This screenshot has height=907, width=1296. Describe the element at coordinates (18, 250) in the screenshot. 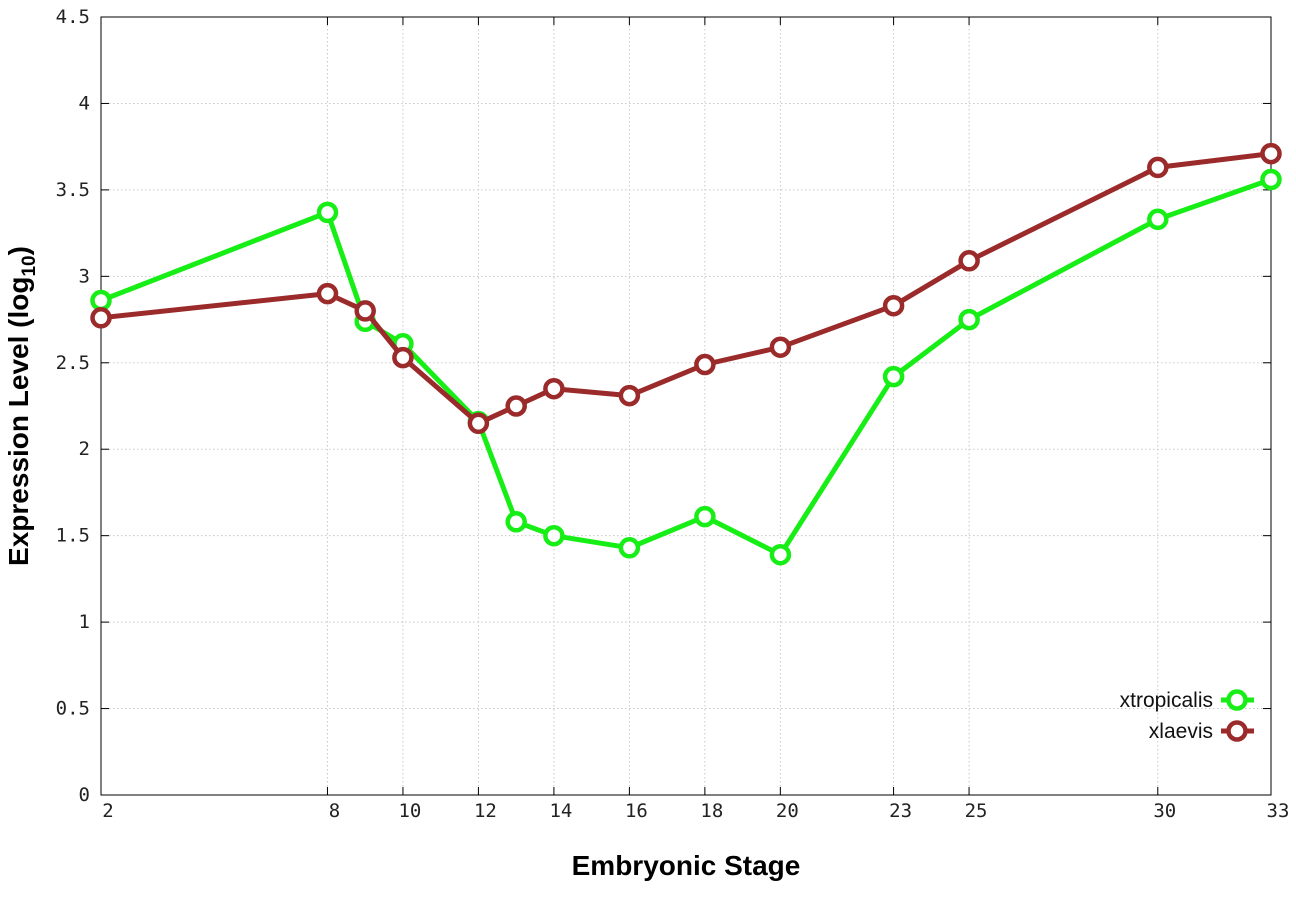

I see `y-axis-title-close: )` at that location.